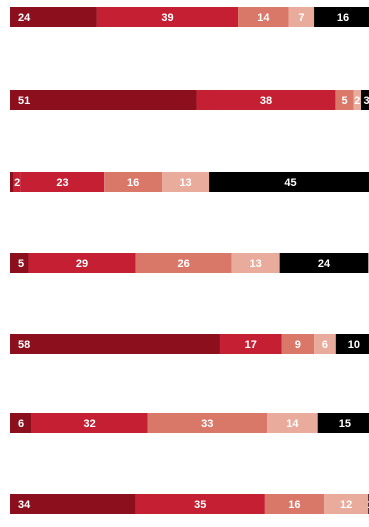 This screenshot has height=527, width=369. I want to click on data-label: 15, so click(345, 424).